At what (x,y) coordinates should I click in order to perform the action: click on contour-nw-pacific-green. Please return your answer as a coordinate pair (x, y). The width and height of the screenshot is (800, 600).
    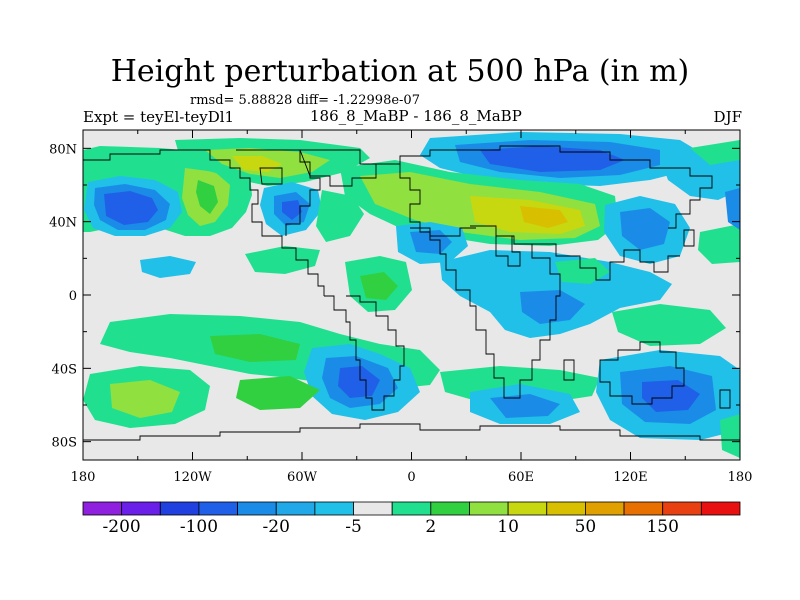
    Looking at the image, I should click on (719, 244).